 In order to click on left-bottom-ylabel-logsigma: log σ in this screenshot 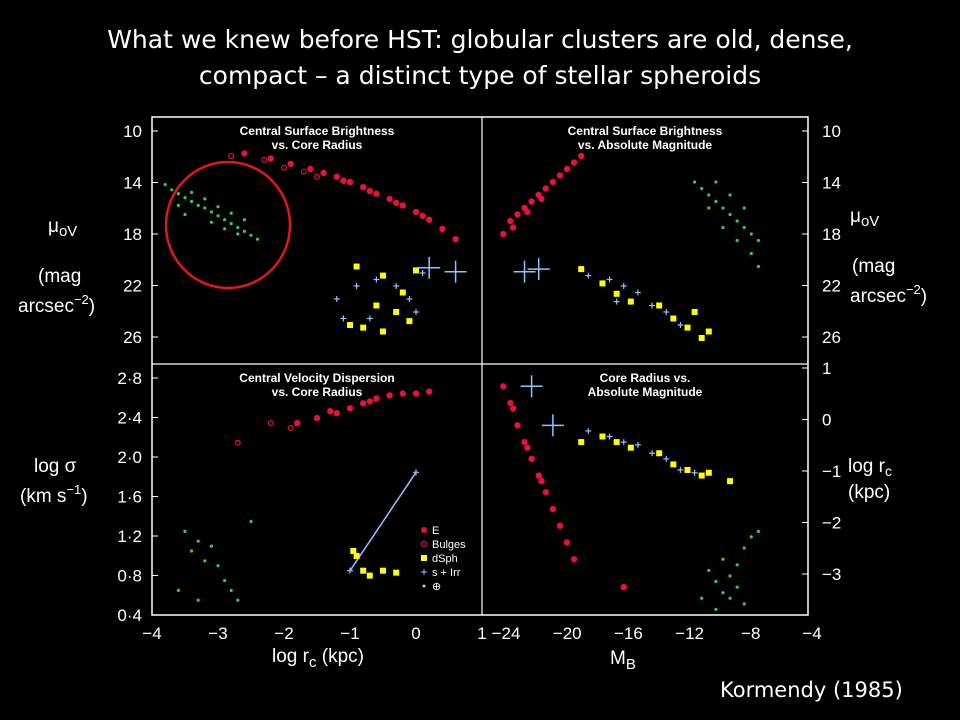, I will do `click(55, 466)`.